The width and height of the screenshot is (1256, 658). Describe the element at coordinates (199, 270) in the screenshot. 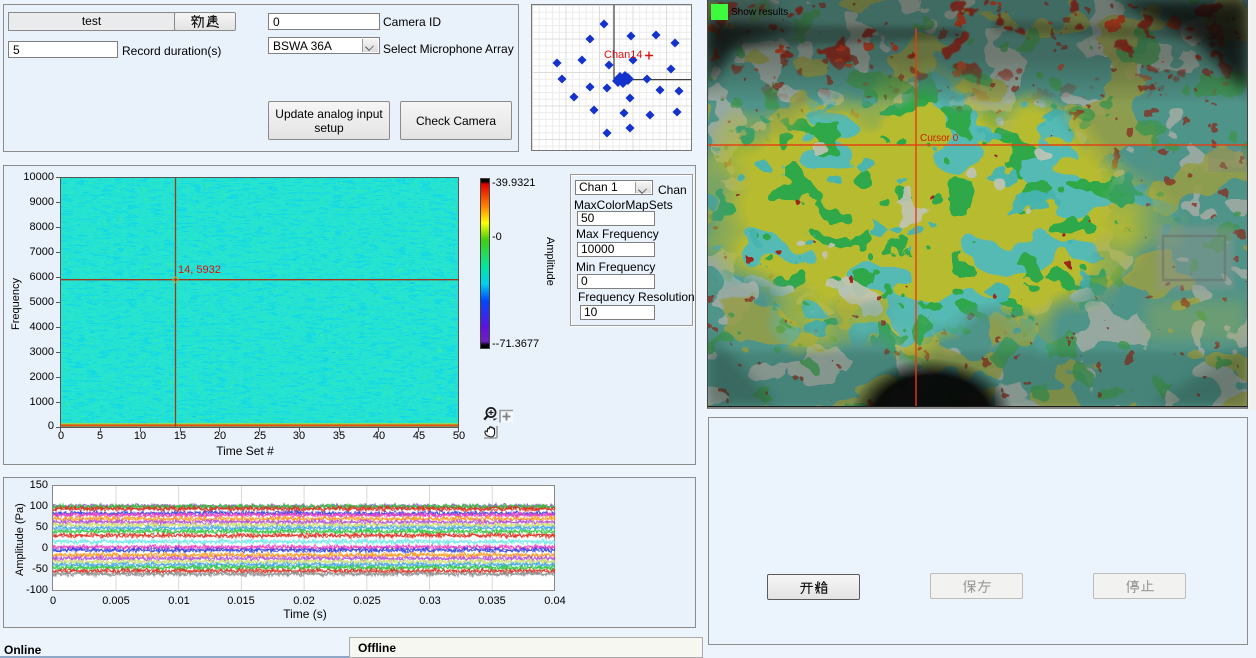

I see `svg-text: 14, 5932` at that location.